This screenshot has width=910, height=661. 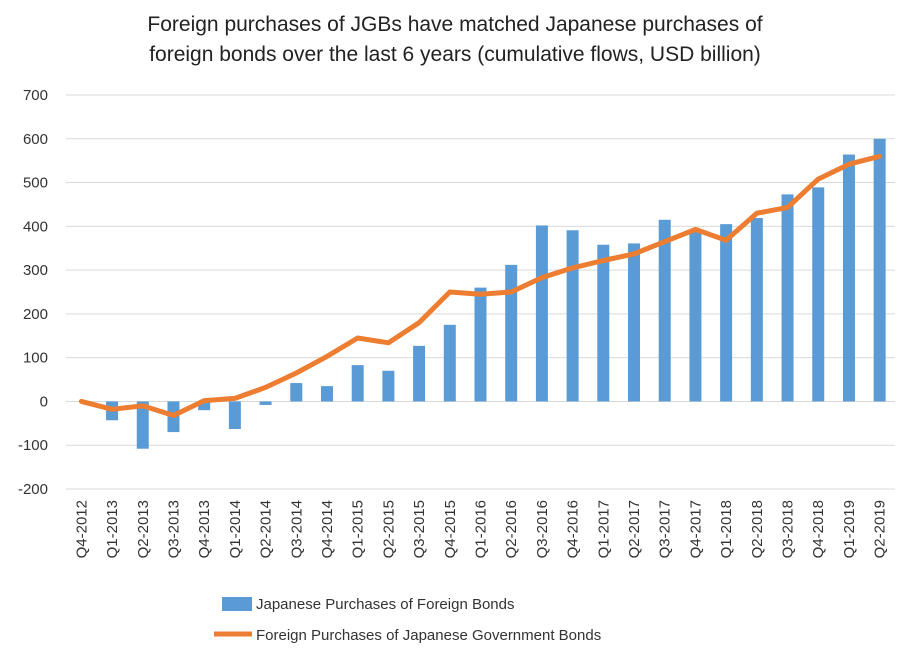 What do you see at coordinates (33, 445) in the screenshot?
I see `y-tick-label: -100` at bounding box center [33, 445].